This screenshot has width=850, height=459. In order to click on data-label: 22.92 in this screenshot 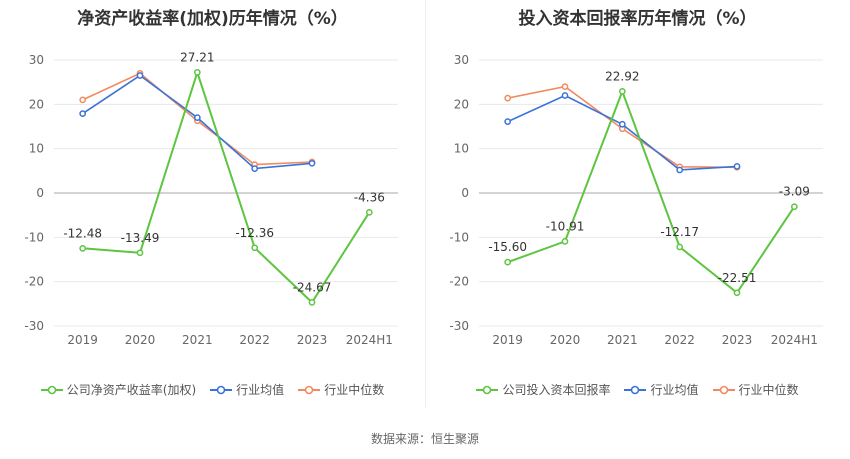, I will do `click(622, 76)`.